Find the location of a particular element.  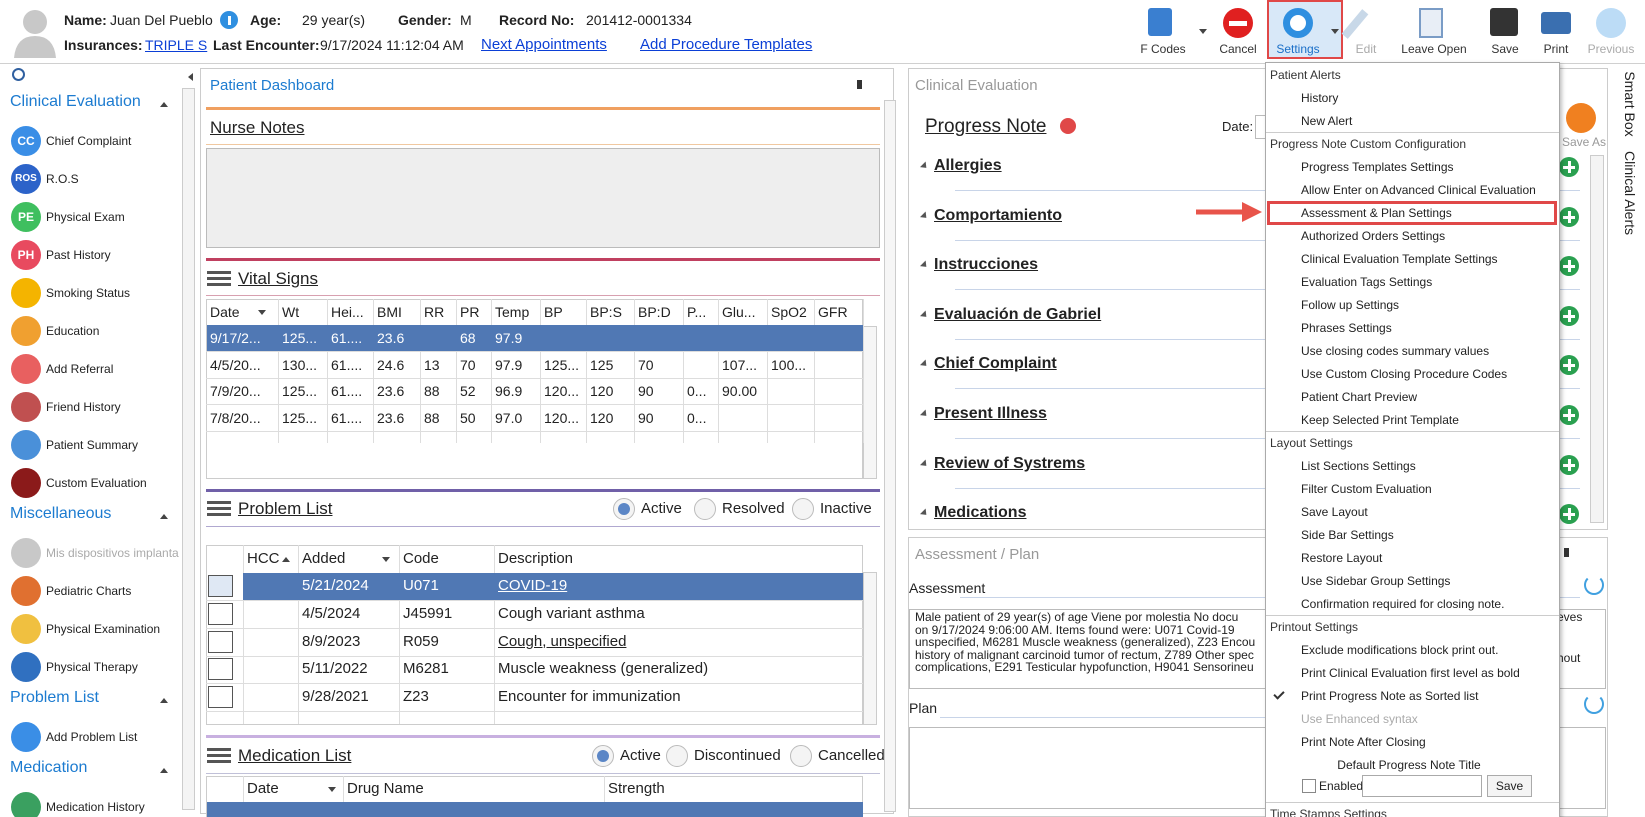

menu-item: Side Bar Settings is located at coordinates (1347, 535).